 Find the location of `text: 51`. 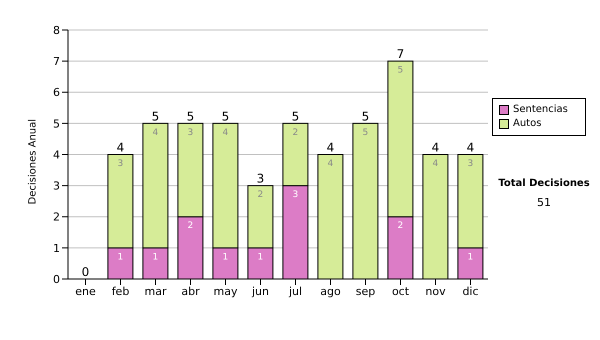

text: 51 is located at coordinates (544, 202).